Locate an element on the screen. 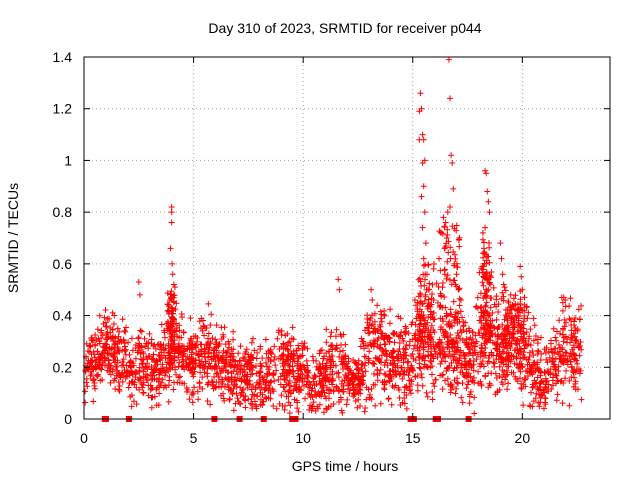  y-tick-label: 0.4 is located at coordinates (63, 316).